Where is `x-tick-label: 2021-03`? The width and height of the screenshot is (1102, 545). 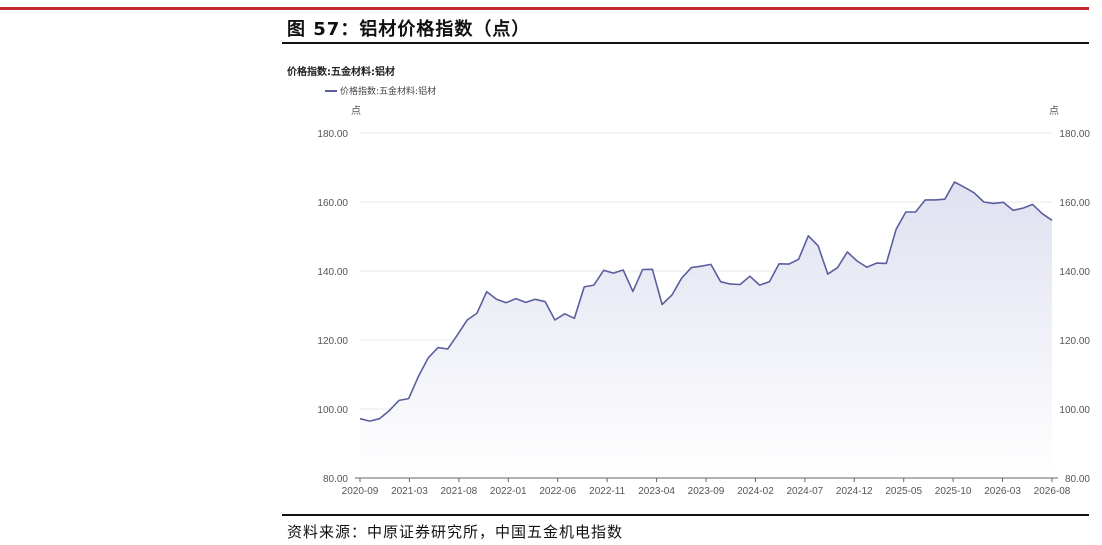
x-tick-label: 2021-03 is located at coordinates (409, 491).